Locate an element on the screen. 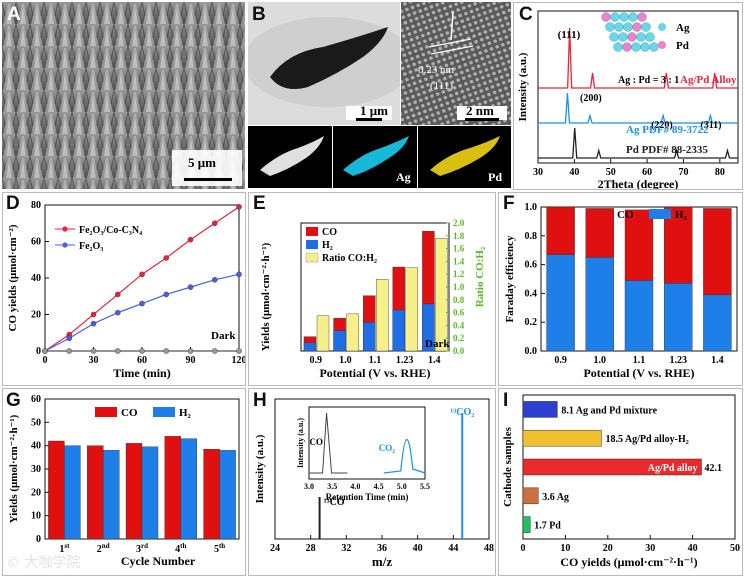 Image resolution: width=745 pixels, height=578 pixels. inset-x-tick-label: 5.0 is located at coordinates (402, 486).